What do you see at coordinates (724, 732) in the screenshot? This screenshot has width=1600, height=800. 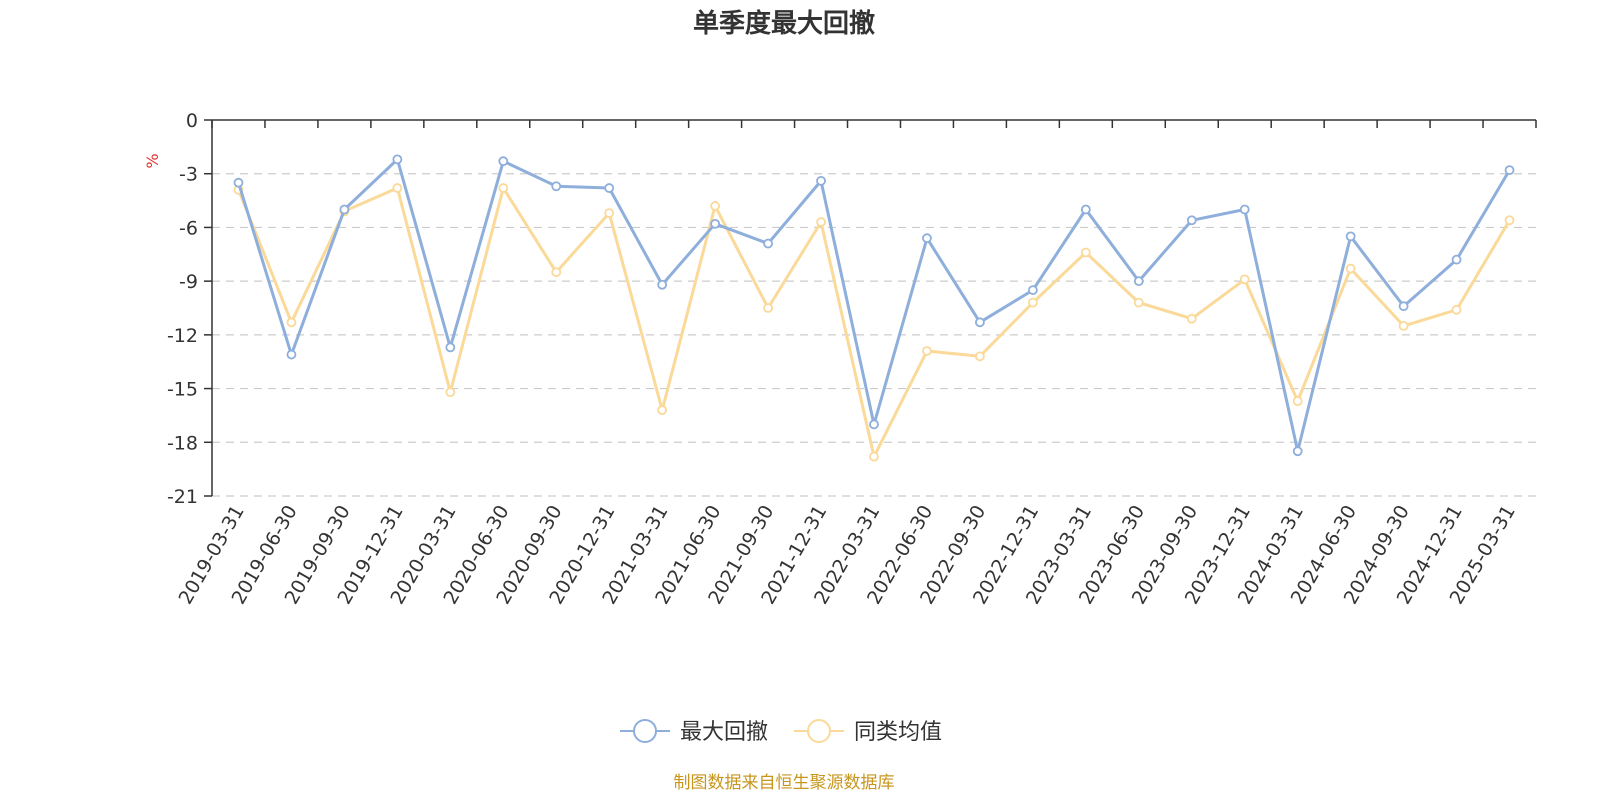 I see `legend-label: 最大回撤` at bounding box center [724, 732].